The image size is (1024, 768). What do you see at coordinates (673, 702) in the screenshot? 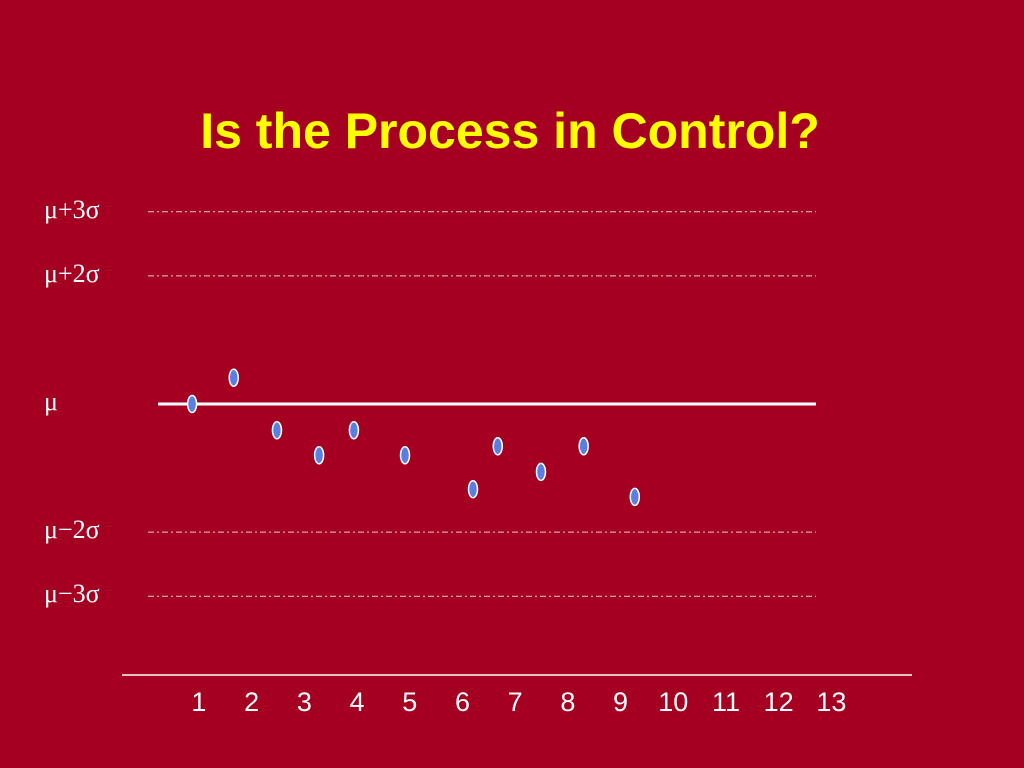
I see `x-tick-label: 10` at bounding box center [673, 702].